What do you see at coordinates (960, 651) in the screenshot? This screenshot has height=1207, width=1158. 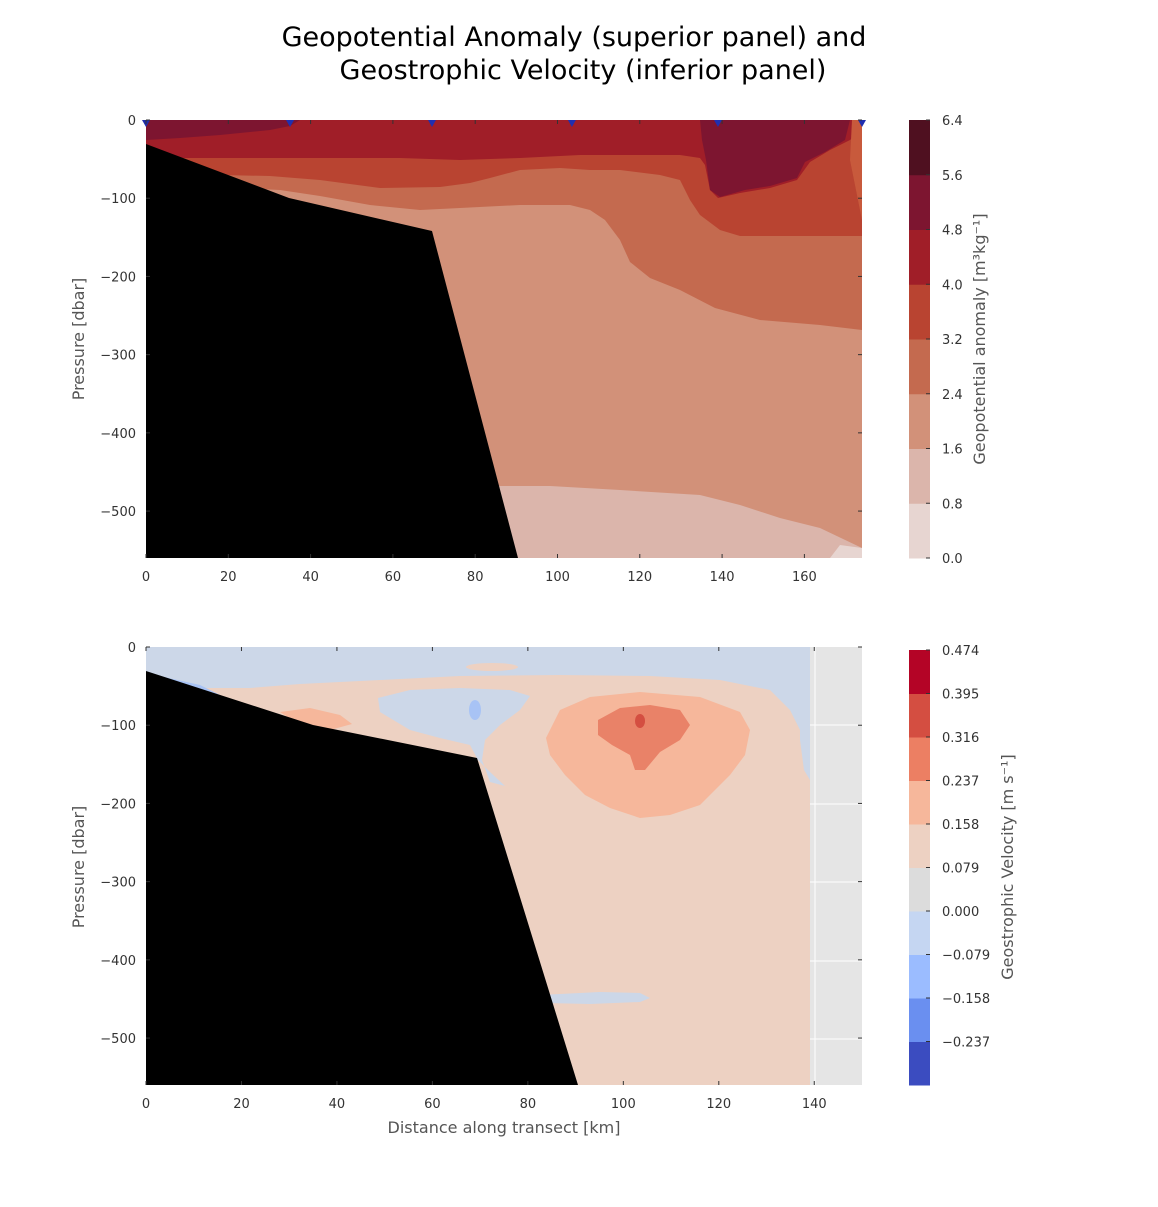 I see `velocity-colorbar-tick-label: 0.474` at bounding box center [960, 651].